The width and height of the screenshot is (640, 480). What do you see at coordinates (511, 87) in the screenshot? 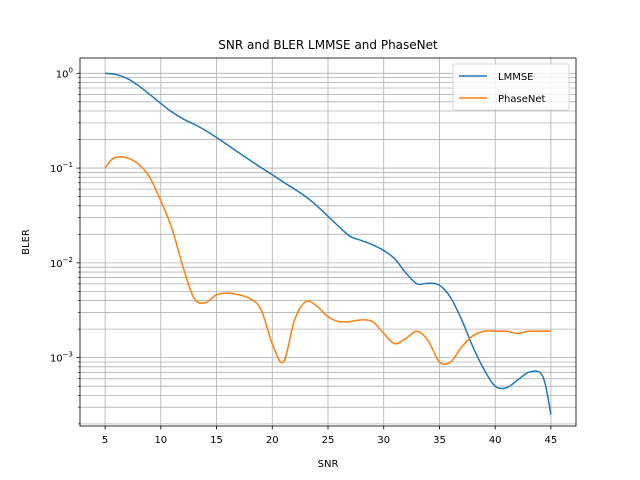
I see `legend: LMMSE PhaseNet` at bounding box center [511, 87].